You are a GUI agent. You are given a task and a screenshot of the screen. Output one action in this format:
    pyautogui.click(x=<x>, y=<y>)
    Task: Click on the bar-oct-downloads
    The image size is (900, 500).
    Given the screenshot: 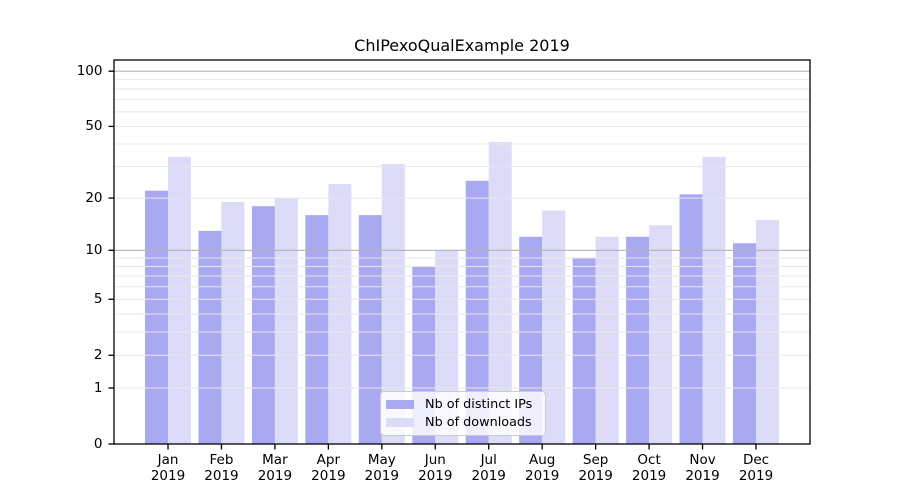 What is the action you would take?
    pyautogui.click(x=661, y=334)
    